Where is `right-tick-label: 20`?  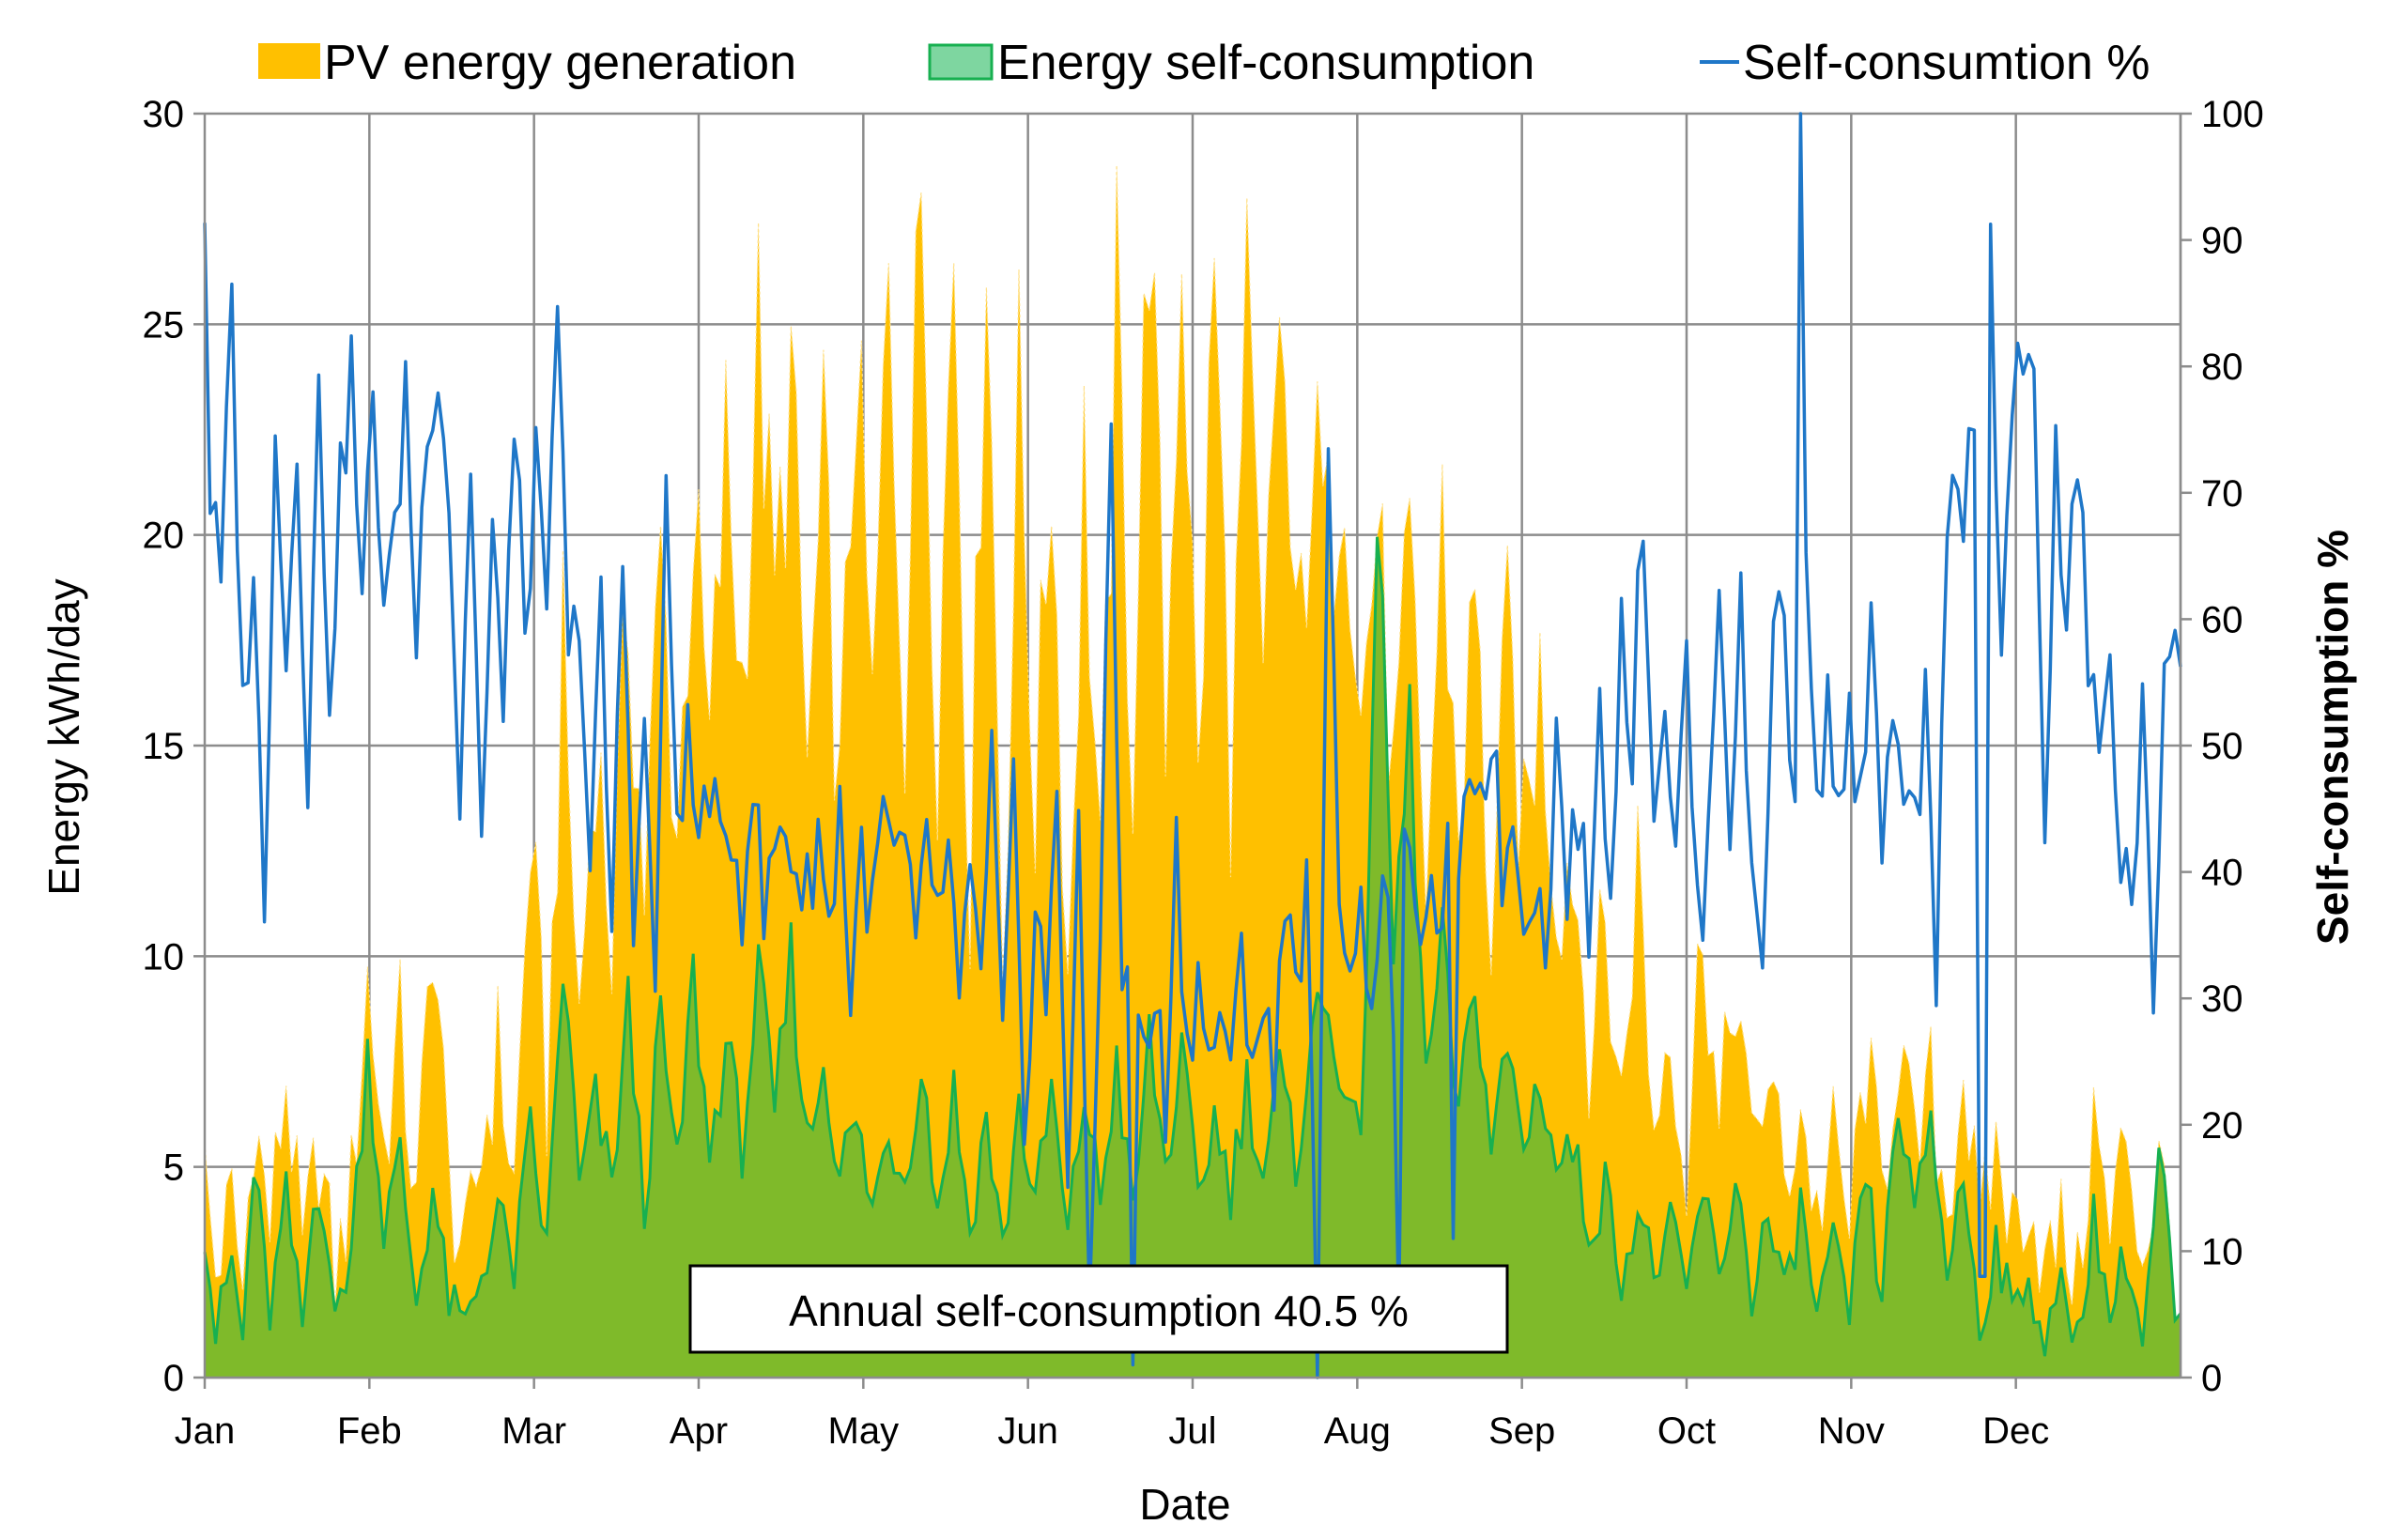
right-tick-label: 20 is located at coordinates (2222, 1126).